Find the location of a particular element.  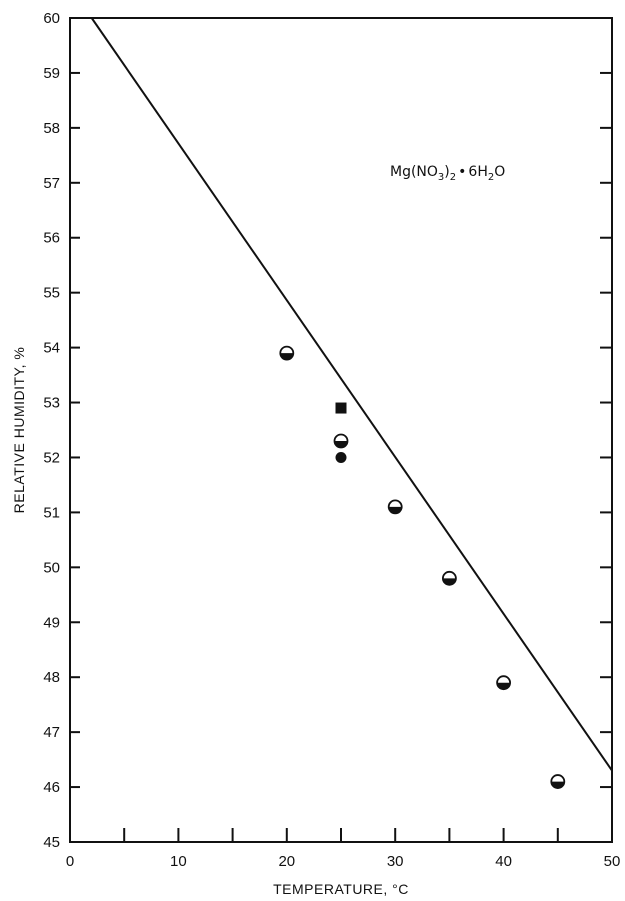

y-tick-label: 59 is located at coordinates (51, 73).